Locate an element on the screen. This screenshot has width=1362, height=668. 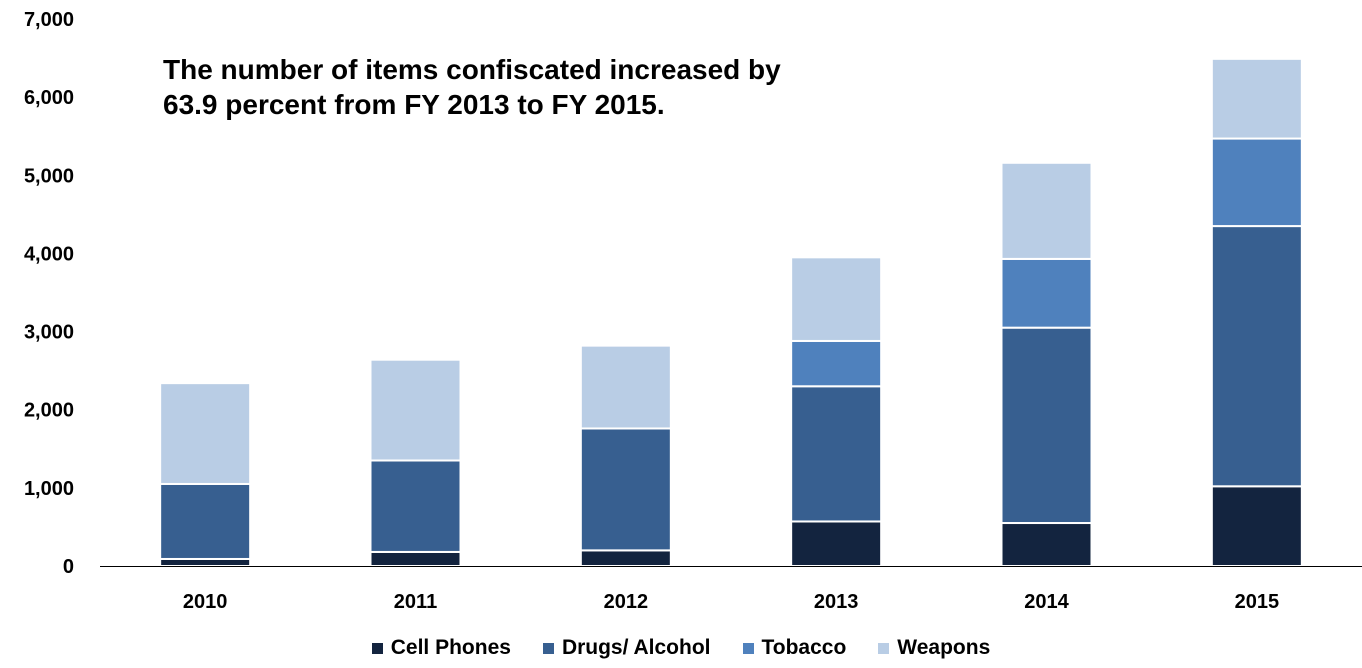
y-tick-label: 2,000 is located at coordinates (49, 411).